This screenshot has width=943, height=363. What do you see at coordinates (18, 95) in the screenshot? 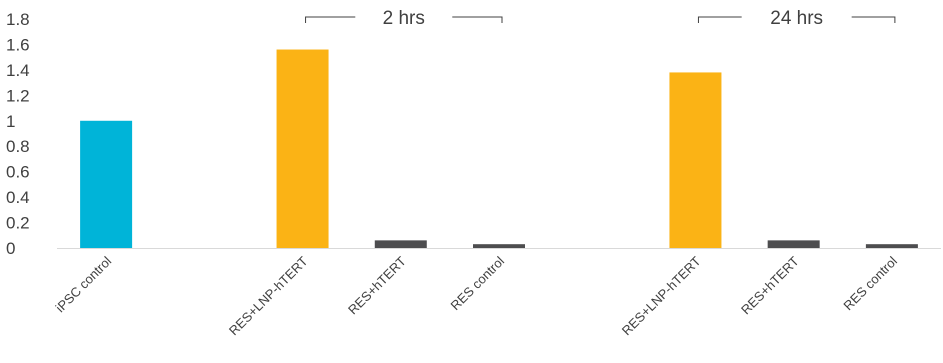
I see `y-tick-label: 1.2` at bounding box center [18, 95].